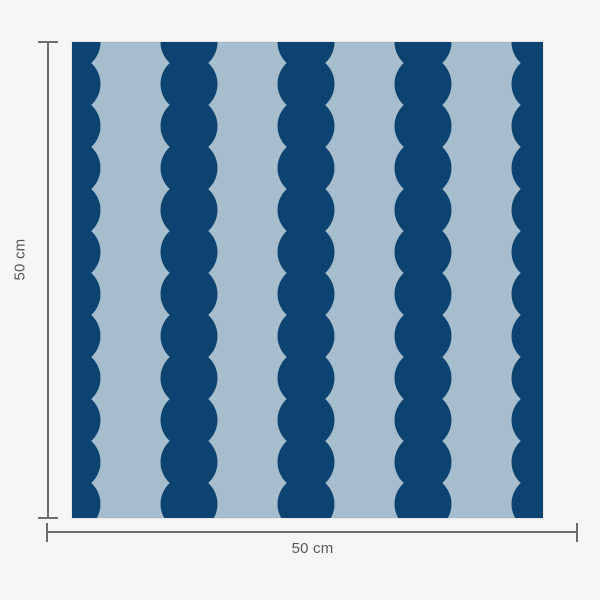 This screenshot has height=600, width=600. I want to click on height-dimension-cap-top, so click(48, 42).